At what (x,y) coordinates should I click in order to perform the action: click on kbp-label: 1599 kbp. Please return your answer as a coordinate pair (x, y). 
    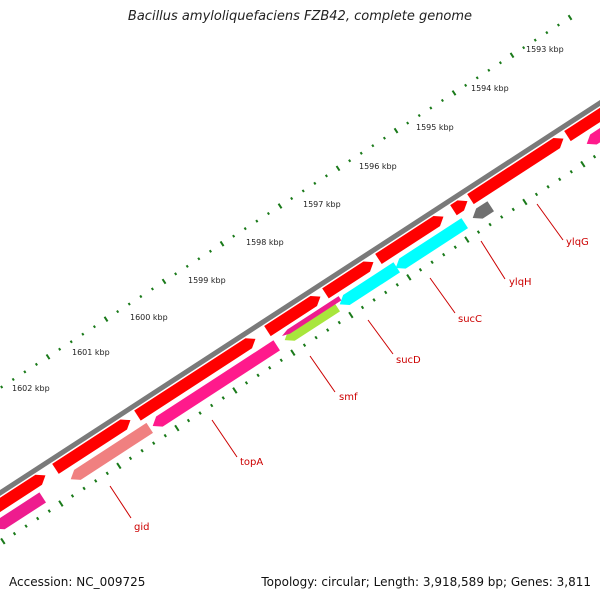
    Looking at the image, I should click on (207, 280).